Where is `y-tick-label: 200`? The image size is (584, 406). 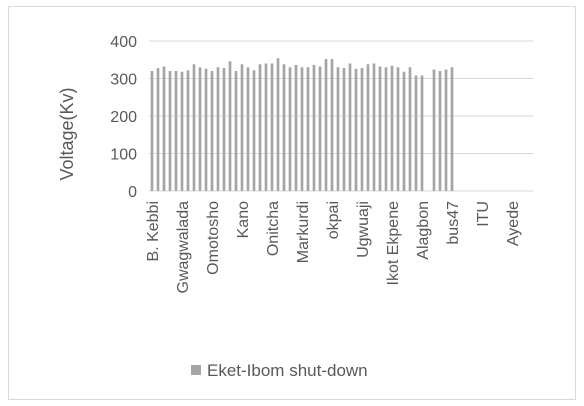 y-tick-label: 200 is located at coordinates (123, 117).